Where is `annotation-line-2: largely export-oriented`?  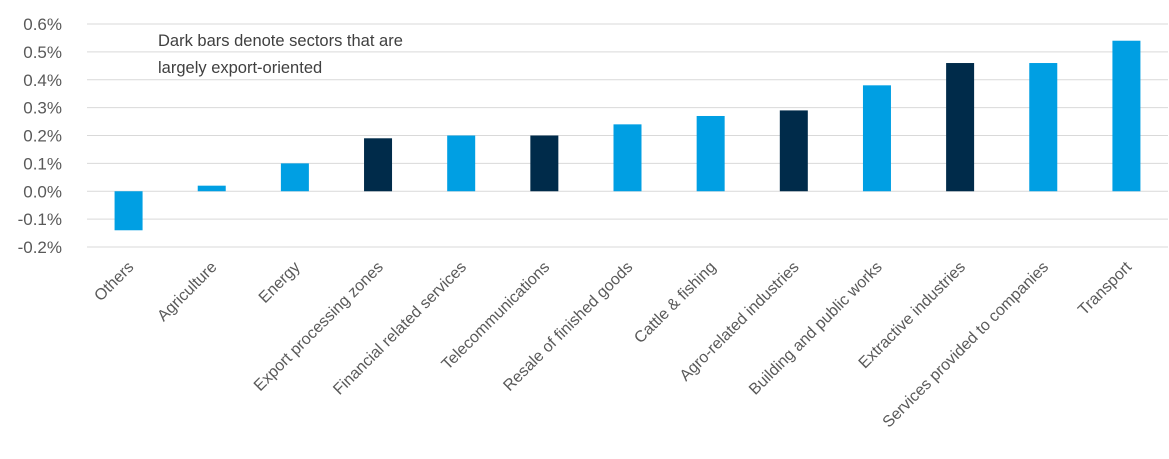
annotation-line-2: largely export-oriented is located at coordinates (240, 68).